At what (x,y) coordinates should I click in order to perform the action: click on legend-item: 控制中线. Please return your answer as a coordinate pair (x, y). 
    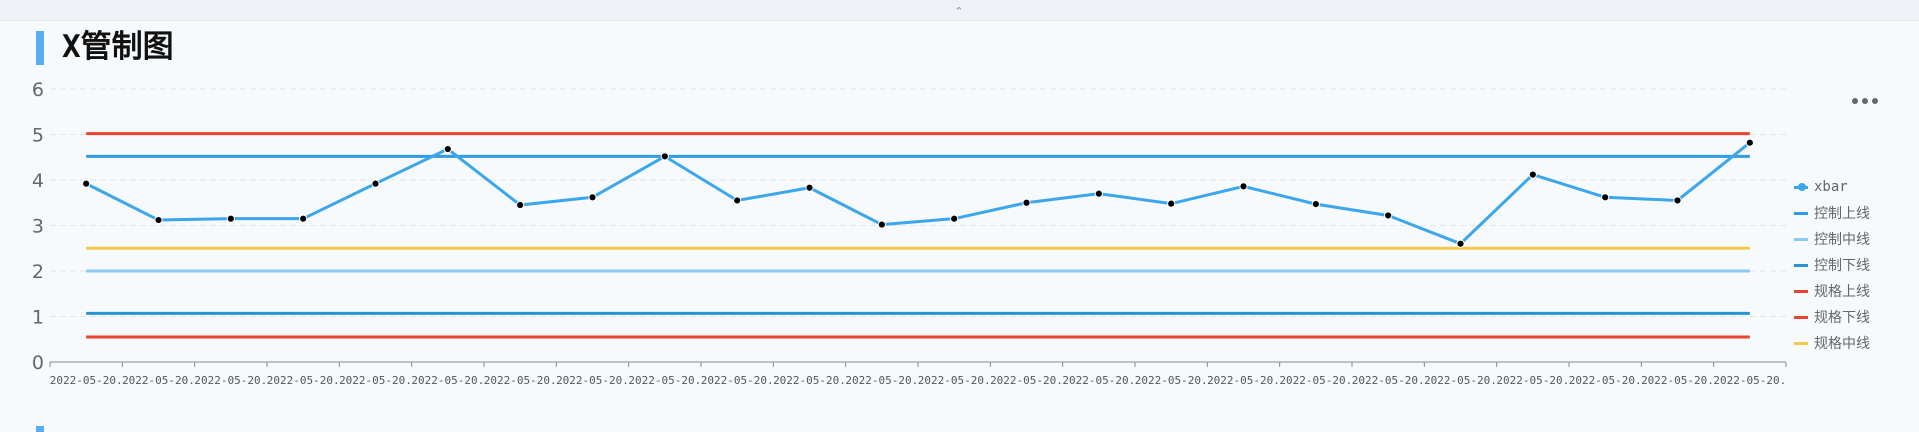
    Looking at the image, I should click on (1854, 239).